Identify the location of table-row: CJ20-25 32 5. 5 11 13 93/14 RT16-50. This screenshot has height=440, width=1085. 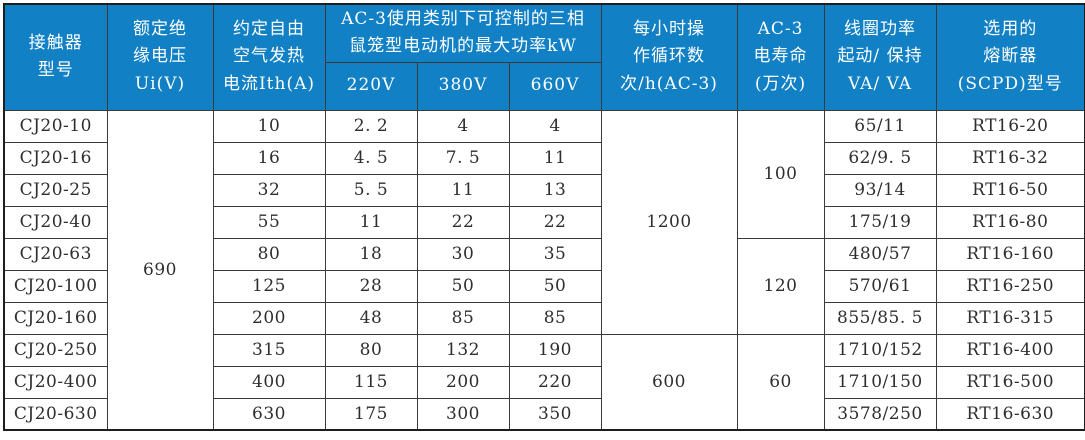
(544, 190).